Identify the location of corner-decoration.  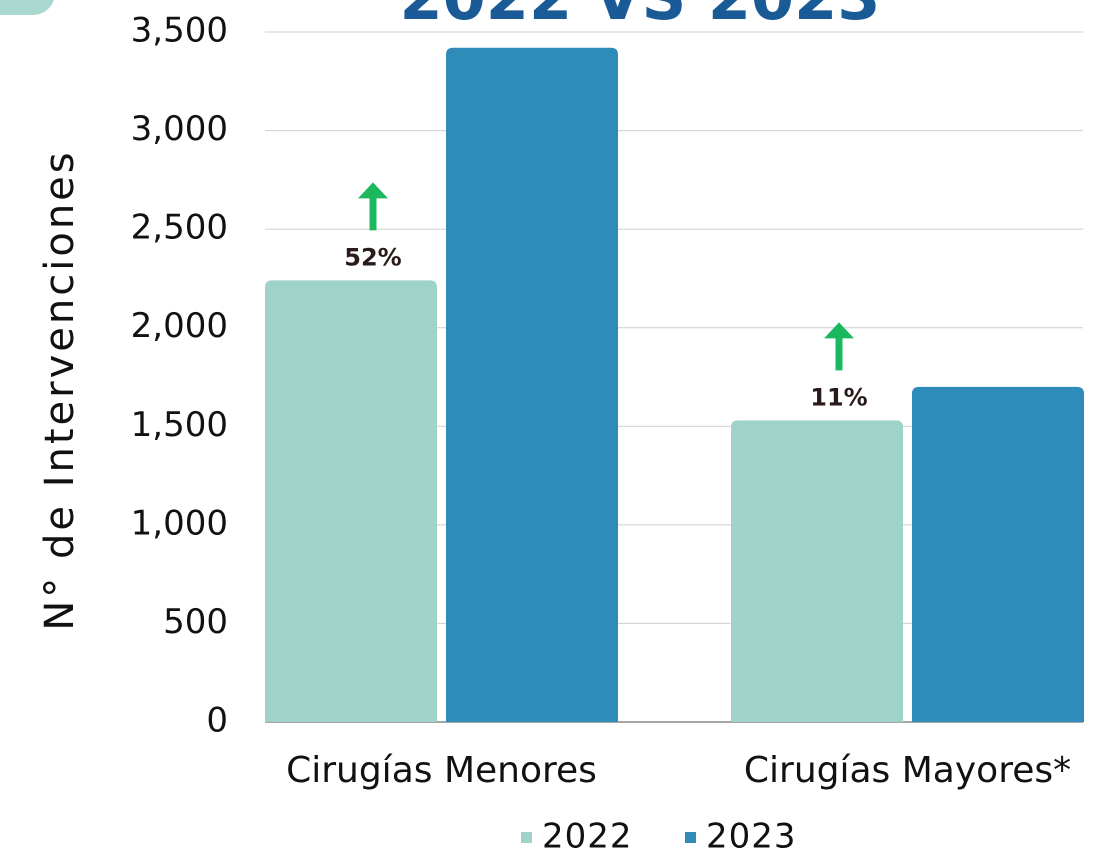
(27, 7).